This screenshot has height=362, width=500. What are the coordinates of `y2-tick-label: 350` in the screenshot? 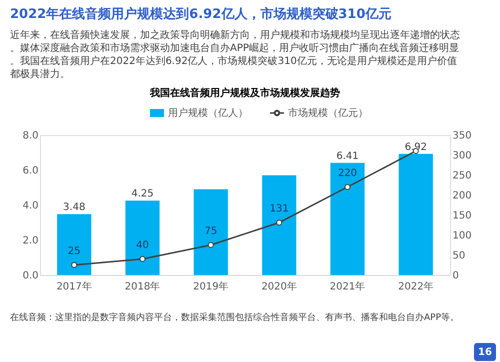 It's located at (462, 136).